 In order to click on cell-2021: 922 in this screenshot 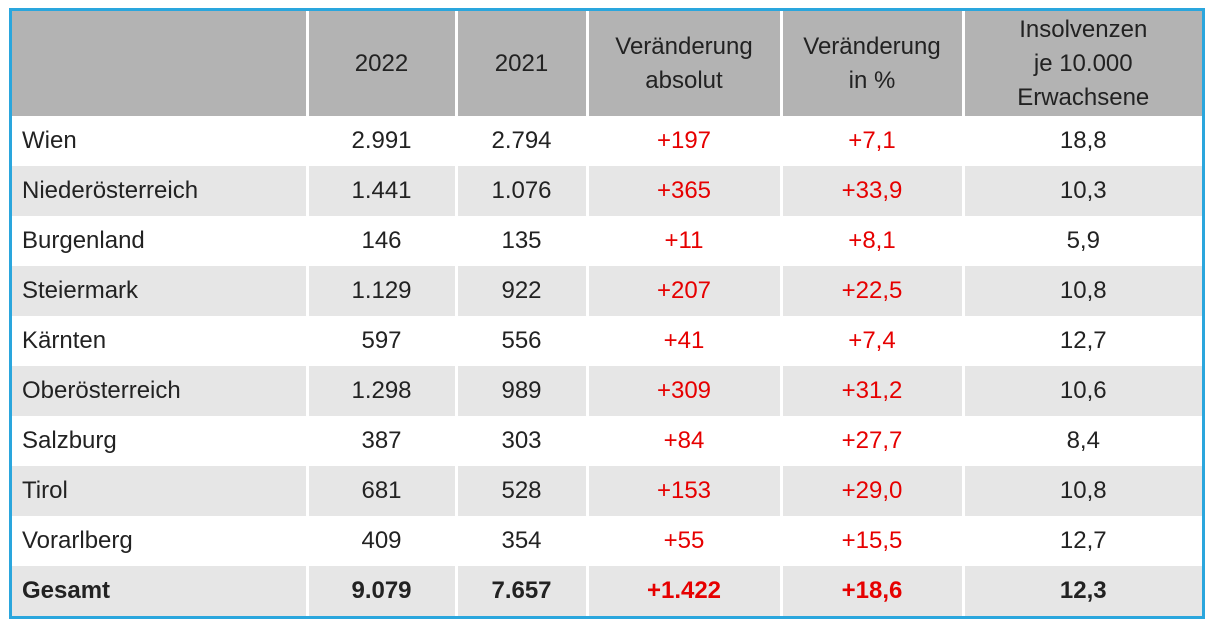, I will do `click(520, 291)`.